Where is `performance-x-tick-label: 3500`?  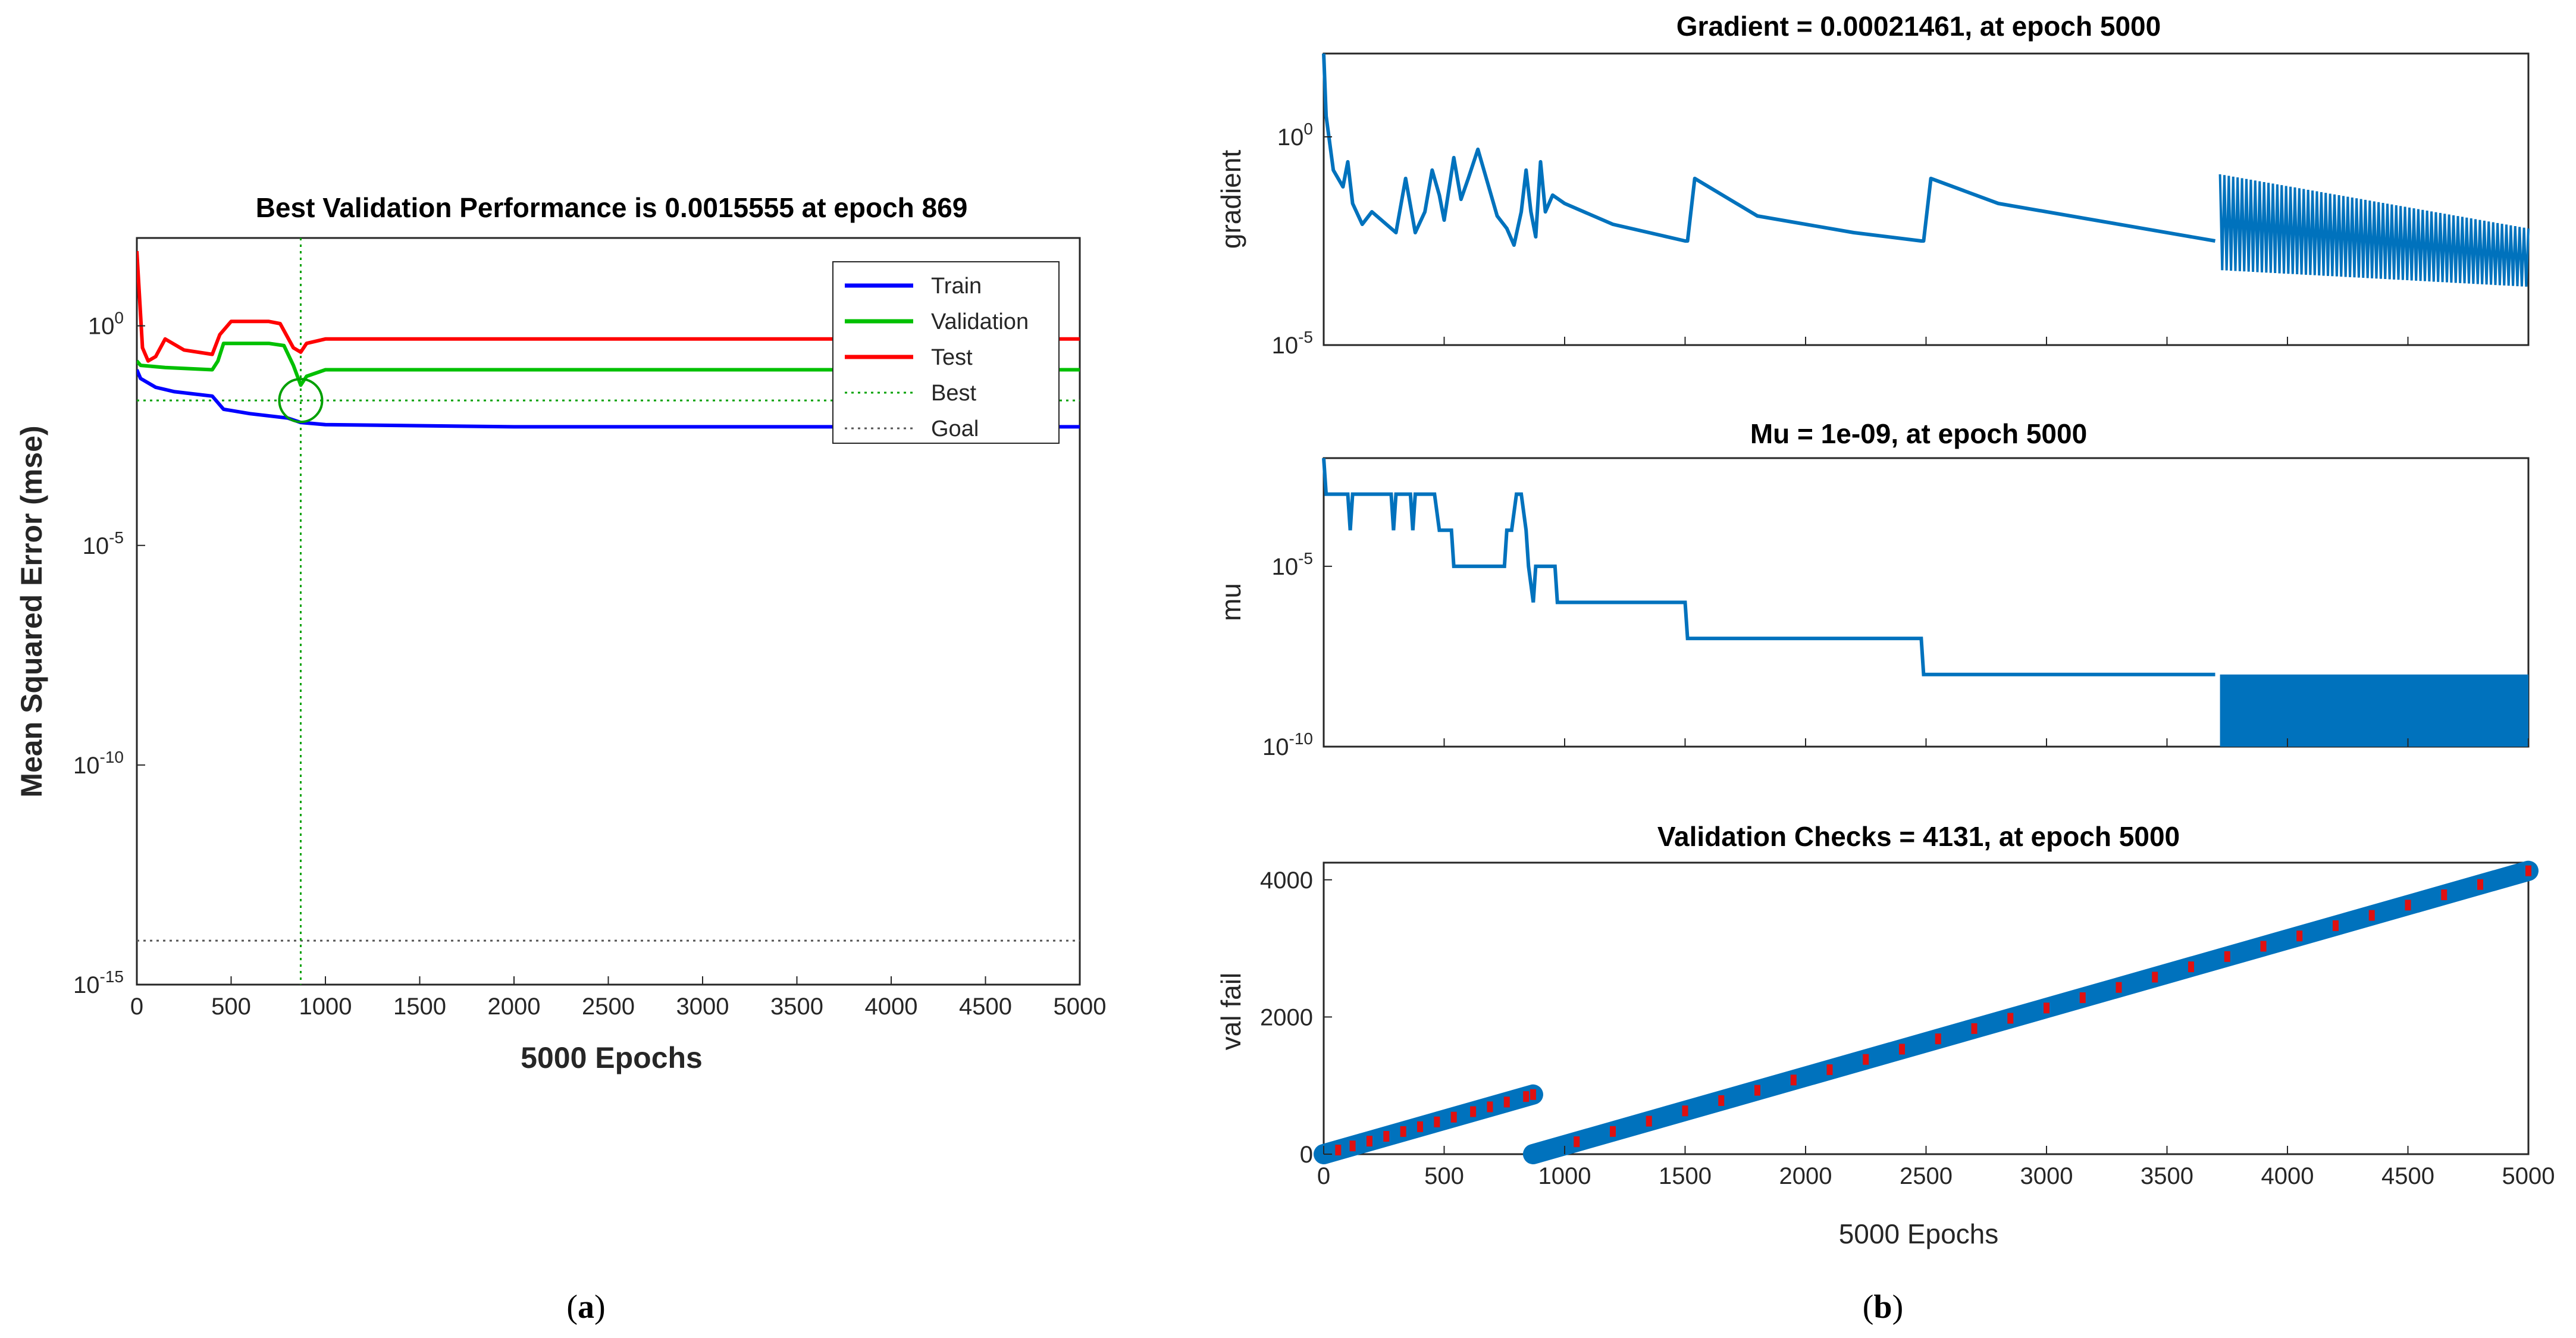 performance-x-tick-label: 3500 is located at coordinates (797, 1007).